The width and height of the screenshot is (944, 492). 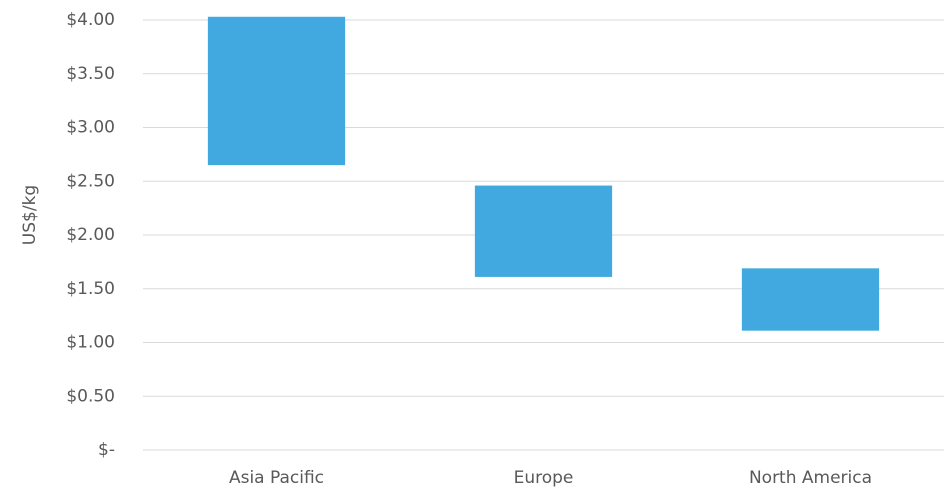 What do you see at coordinates (810, 478) in the screenshot?
I see `x-tick-label: North America` at bounding box center [810, 478].